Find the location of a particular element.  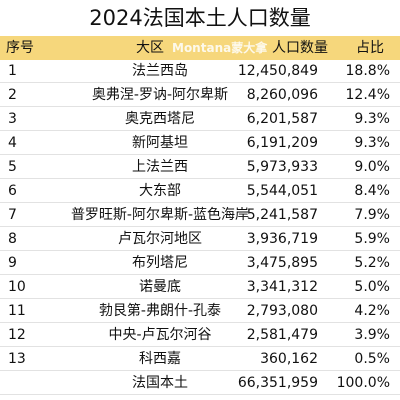

row-region: 法国本土 is located at coordinates (160, 383).